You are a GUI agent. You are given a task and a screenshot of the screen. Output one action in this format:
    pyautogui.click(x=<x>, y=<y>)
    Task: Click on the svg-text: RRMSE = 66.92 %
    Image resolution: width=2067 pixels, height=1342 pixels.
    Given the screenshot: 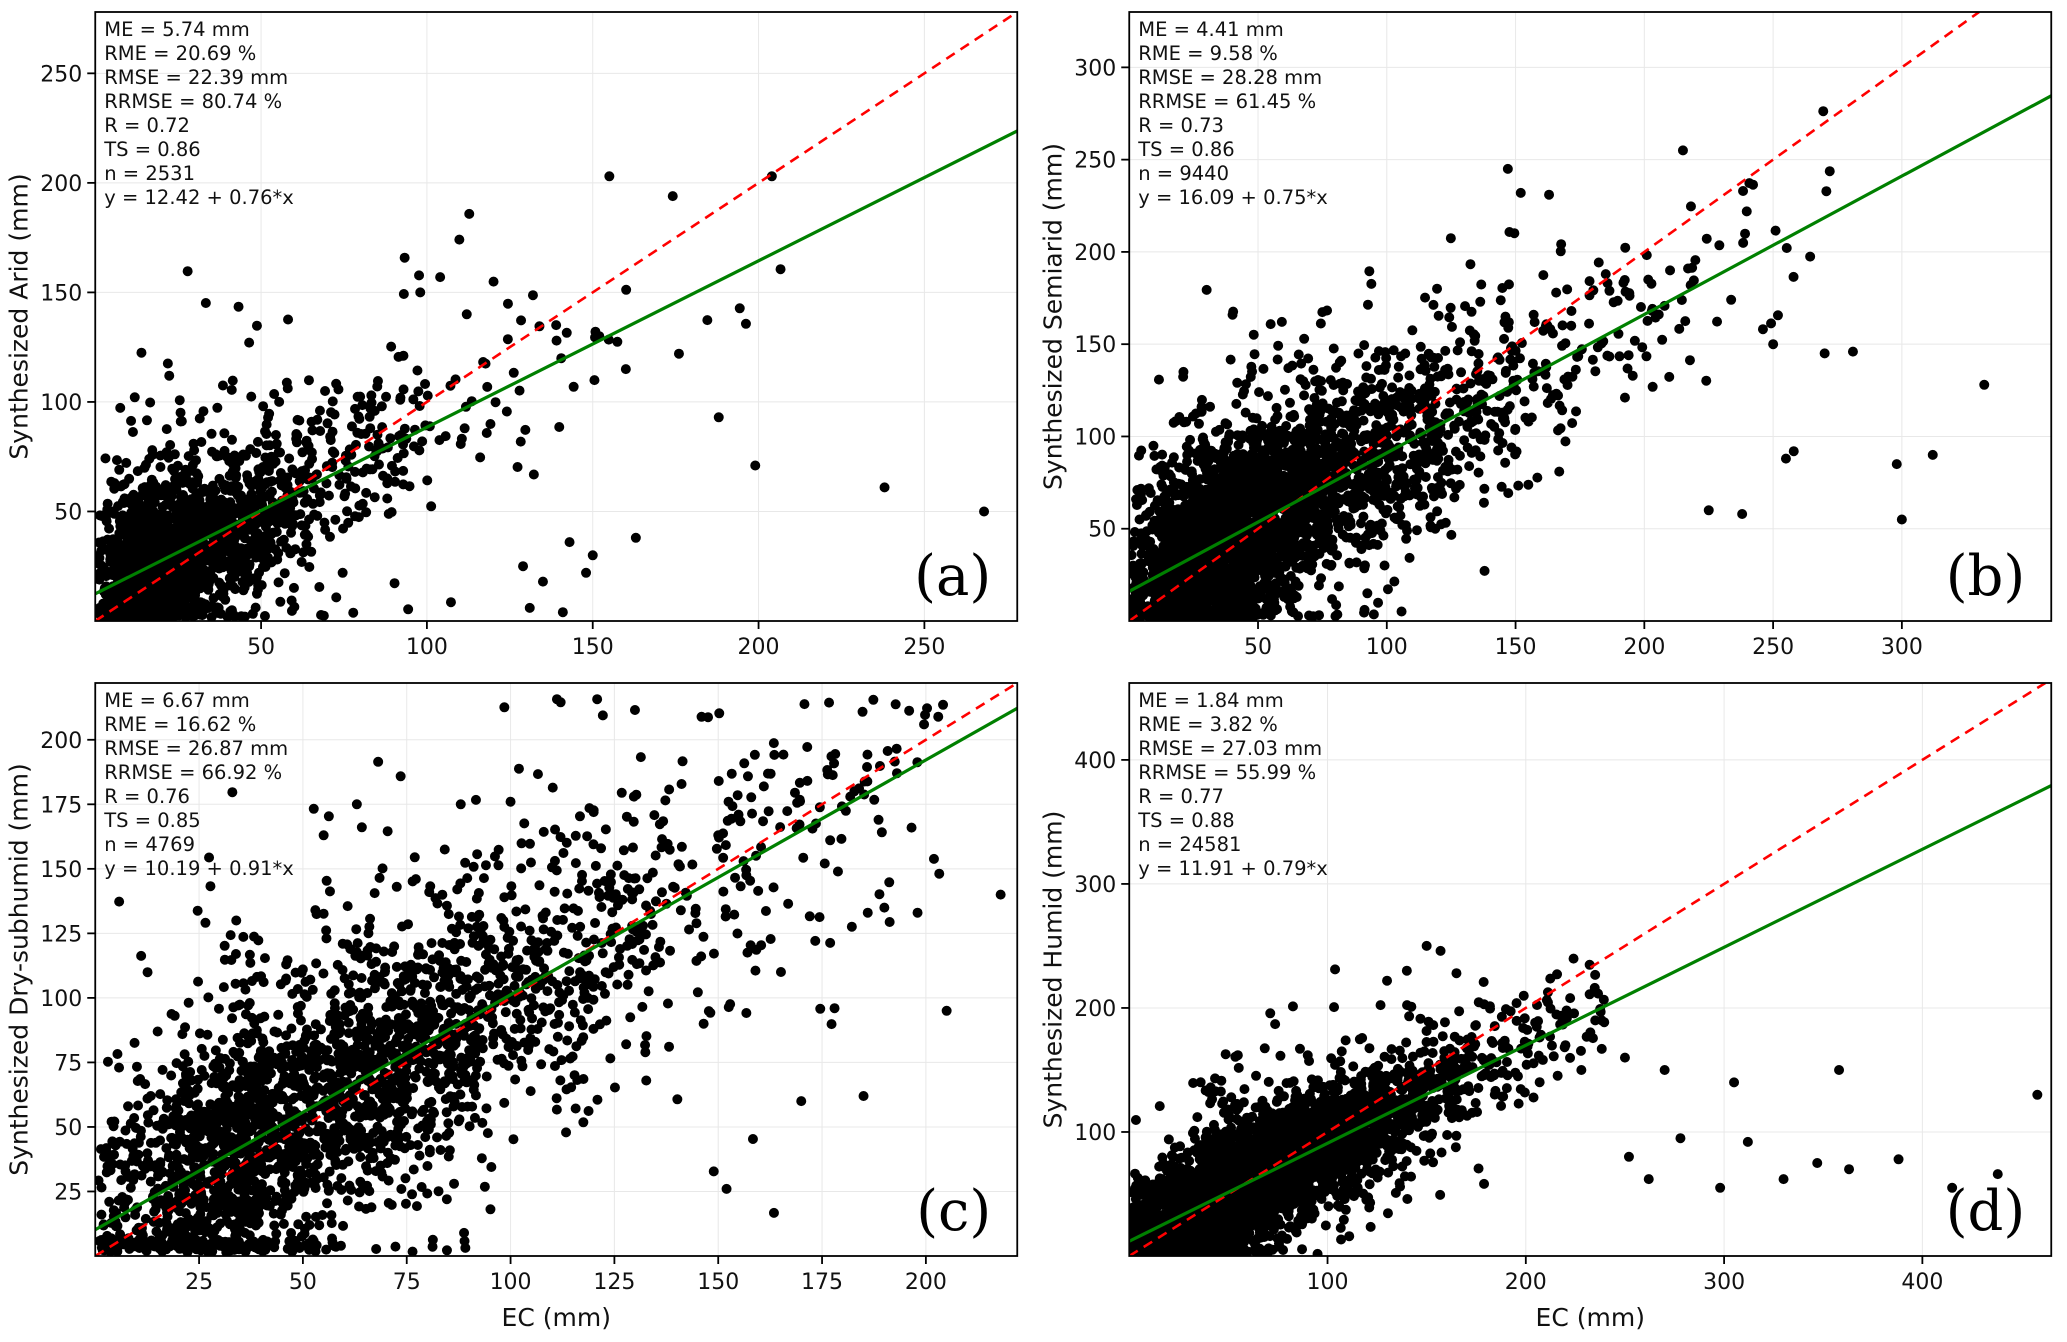 What is the action you would take?
    pyautogui.click(x=193, y=772)
    